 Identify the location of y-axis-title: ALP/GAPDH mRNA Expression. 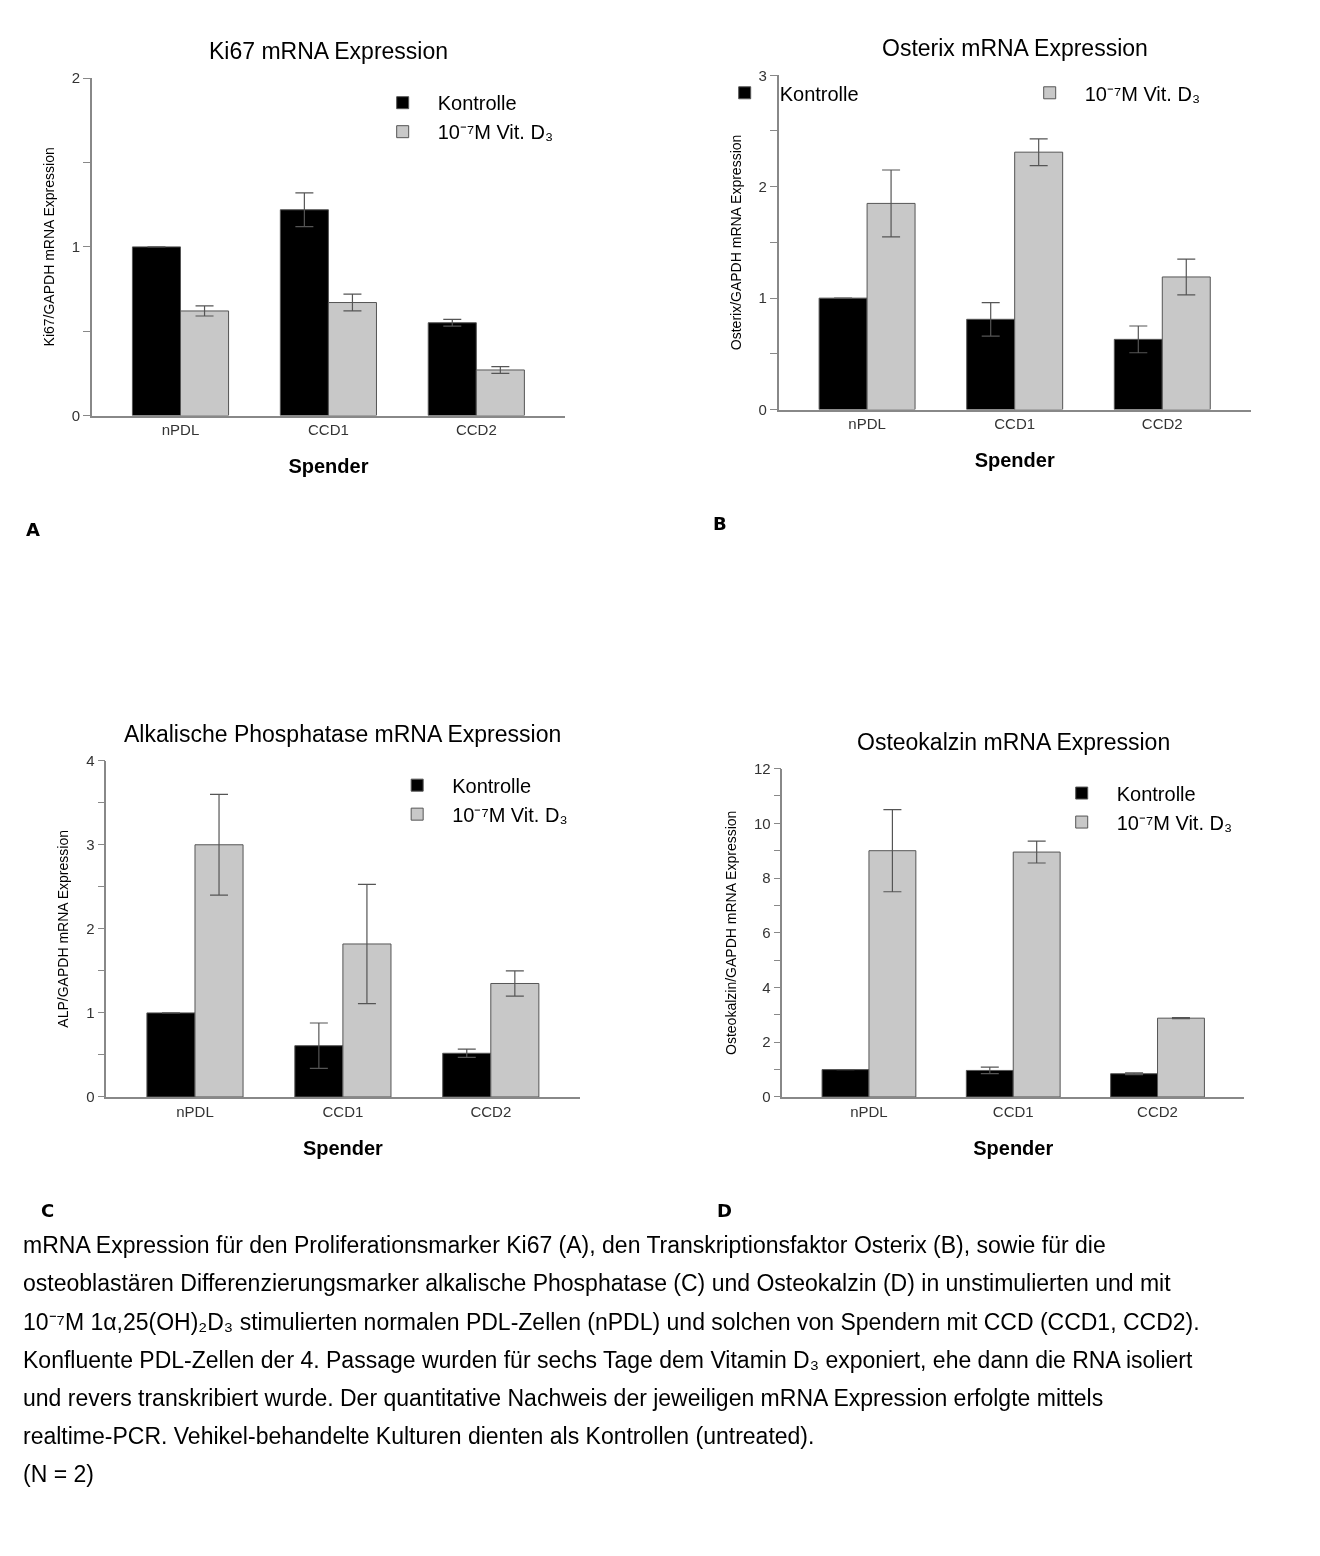
(63, 929).